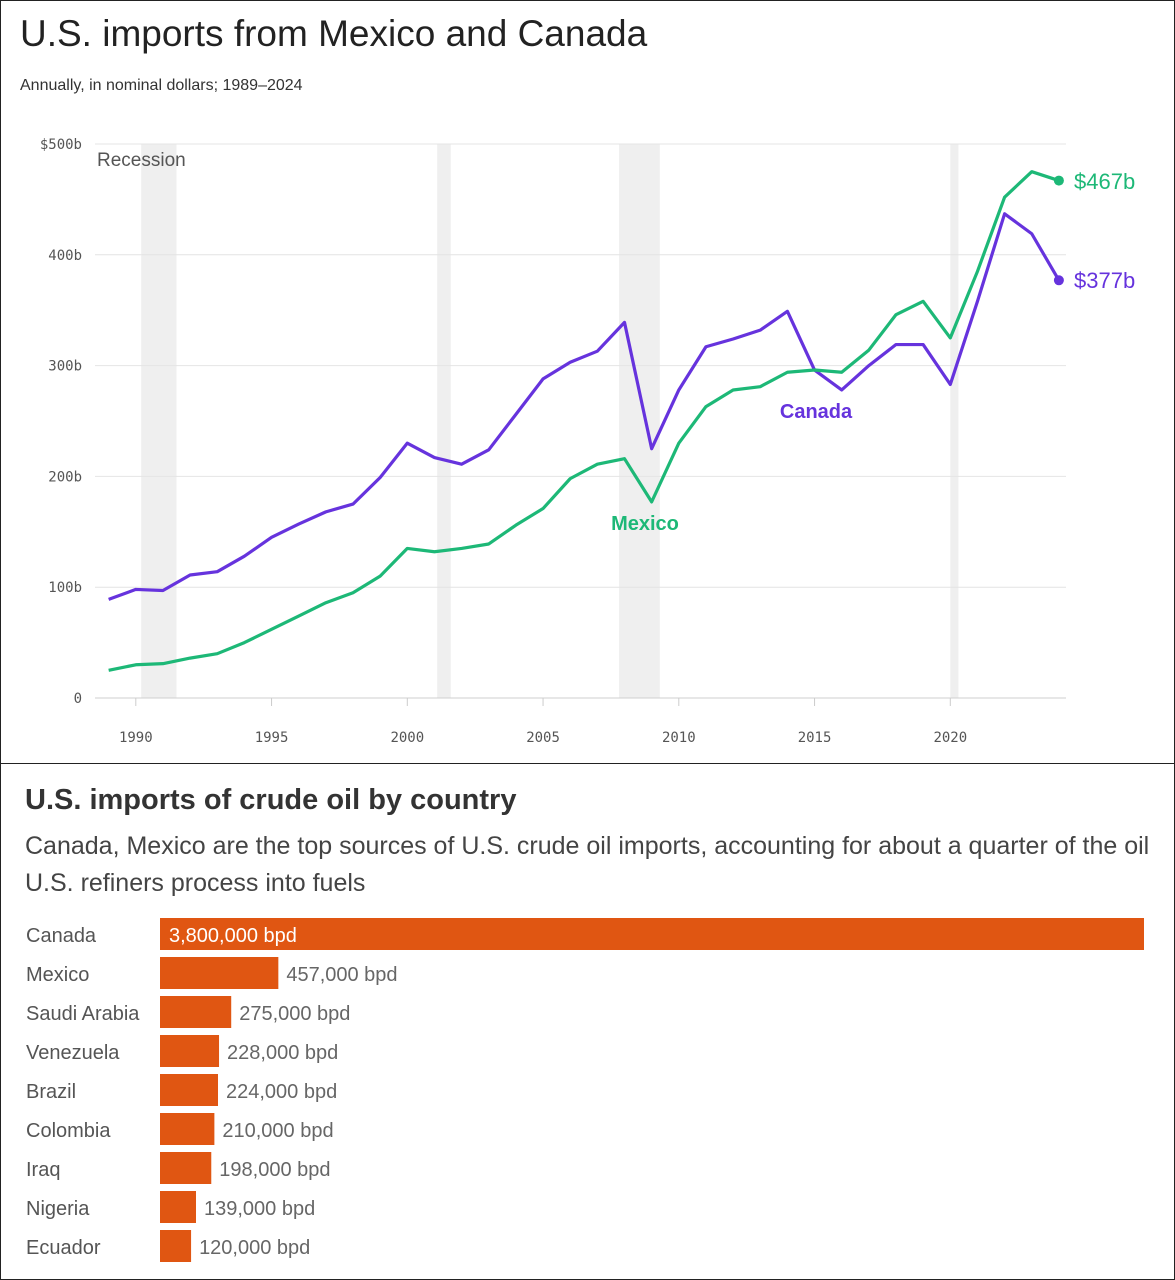 Image resolution: width=1175 pixels, height=1280 pixels. I want to click on y-tick-label: 300b, so click(65, 367).